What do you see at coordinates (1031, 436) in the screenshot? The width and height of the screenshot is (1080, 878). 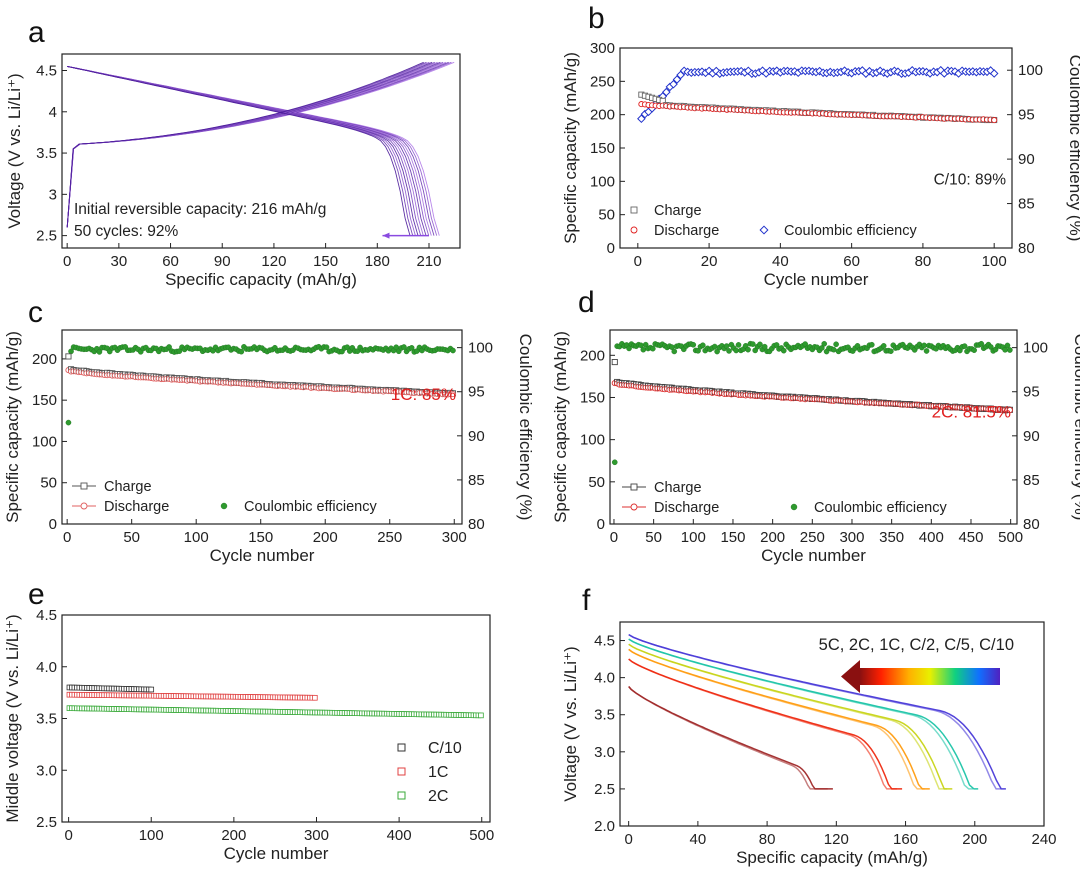 I see `y-right-tick-label: 90` at bounding box center [1031, 436].